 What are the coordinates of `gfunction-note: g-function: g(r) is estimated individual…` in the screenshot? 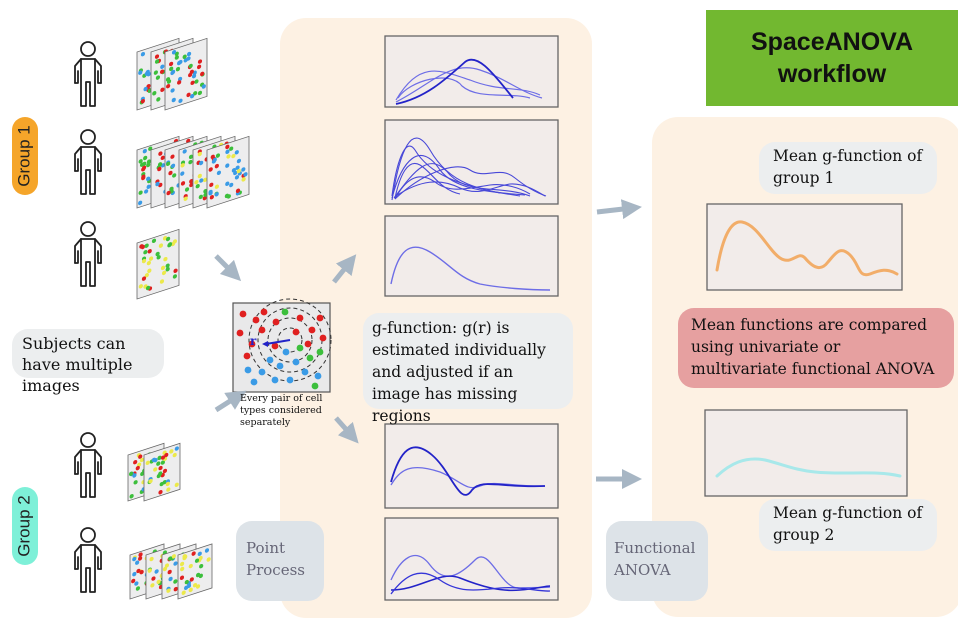 It's located at (468, 369).